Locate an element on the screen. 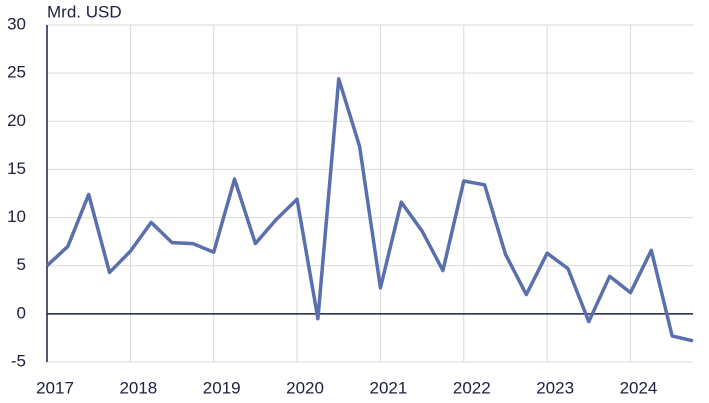  y-tick-label: 30 is located at coordinates (16, 23).